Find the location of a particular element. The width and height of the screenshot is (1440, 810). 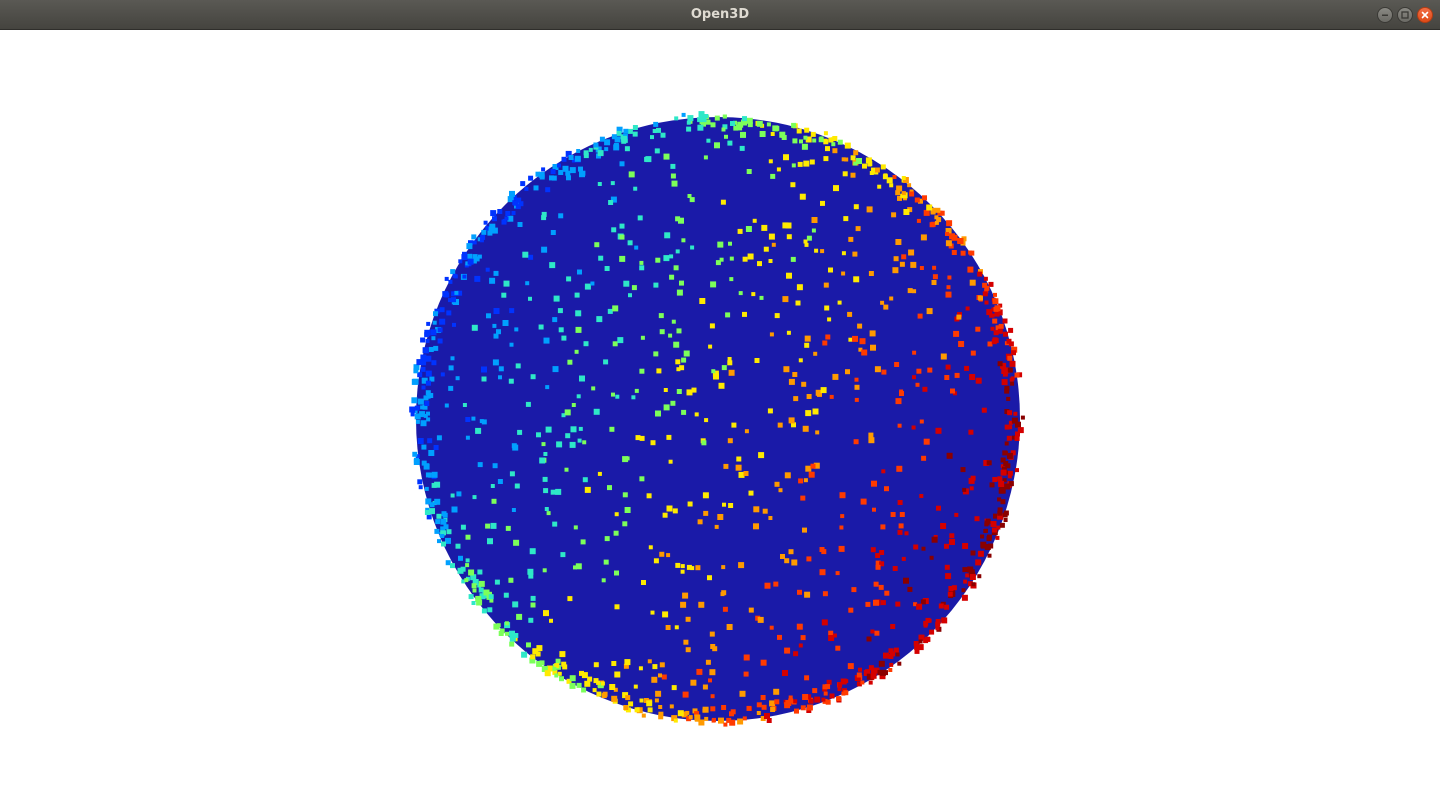

title-bar: Open3D is located at coordinates (720, 15).